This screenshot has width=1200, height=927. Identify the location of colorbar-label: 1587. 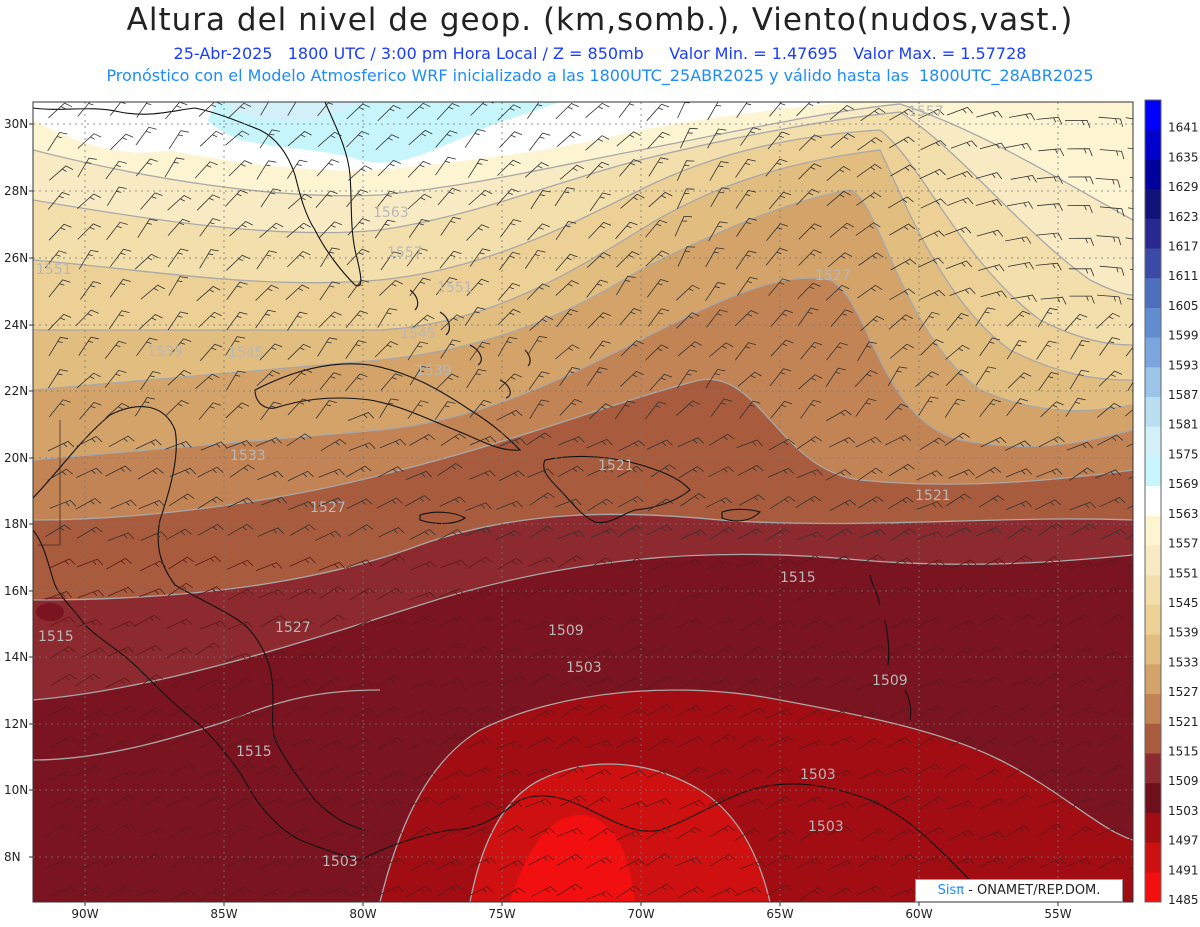
(1183, 395).